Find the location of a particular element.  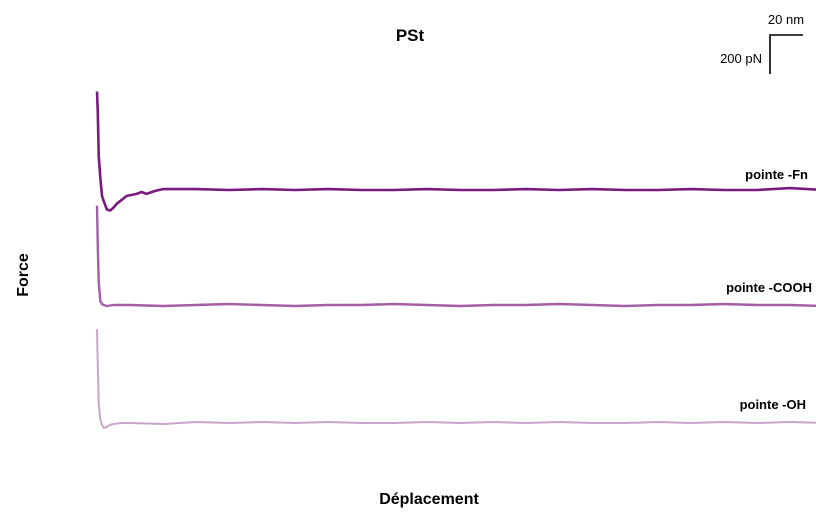

scale-bar-y-label: 200 pN is located at coordinates (741, 58).